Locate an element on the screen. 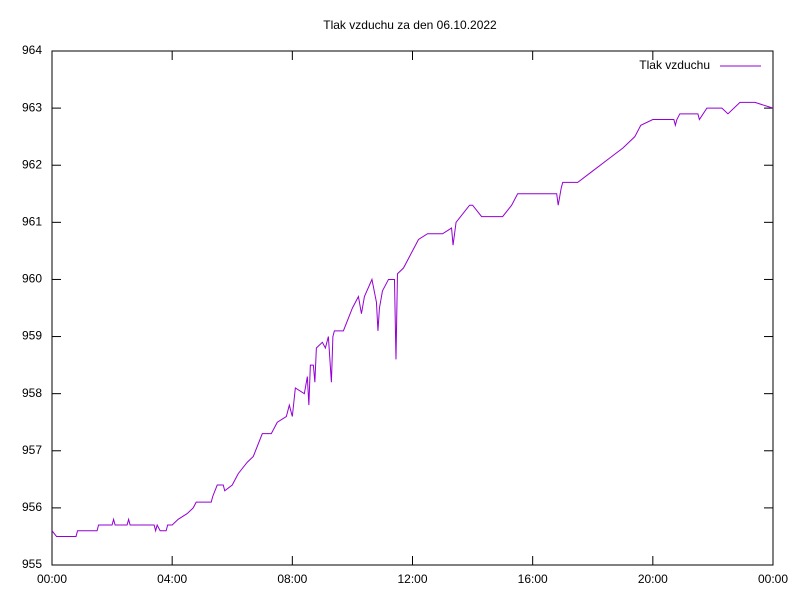 The height and width of the screenshot is (600, 800). y-tick-label: 956 is located at coordinates (32, 507).